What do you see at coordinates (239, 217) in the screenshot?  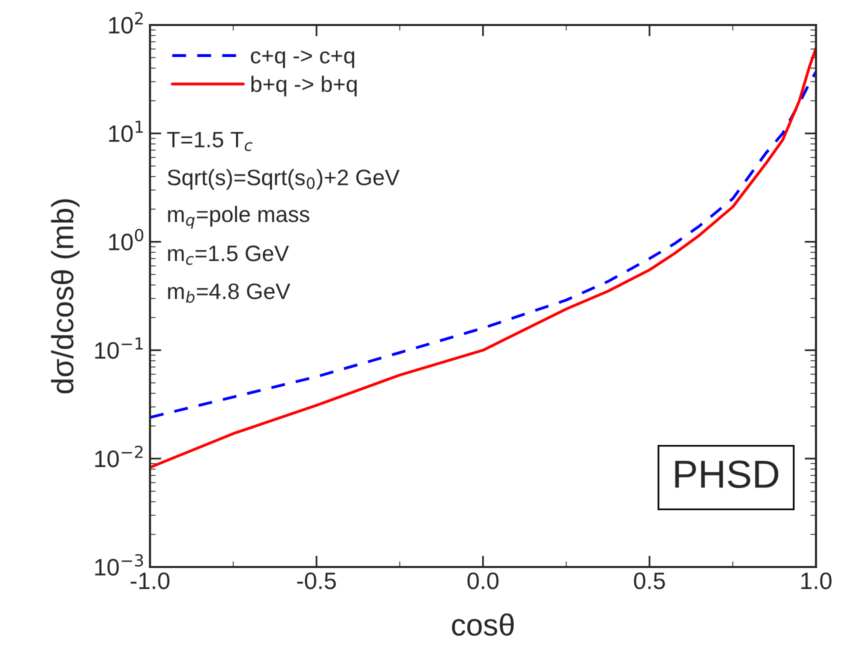 I see `annotation: m$_{q}$=pole mass` at bounding box center [239, 217].